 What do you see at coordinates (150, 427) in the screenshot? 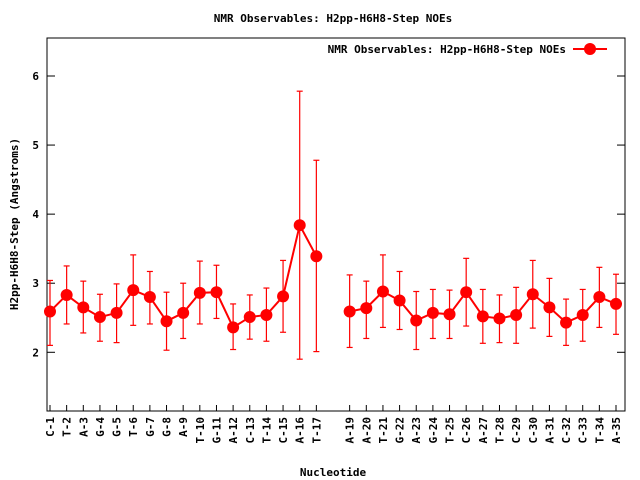
I see `x-tick-label: G-7` at bounding box center [150, 427].